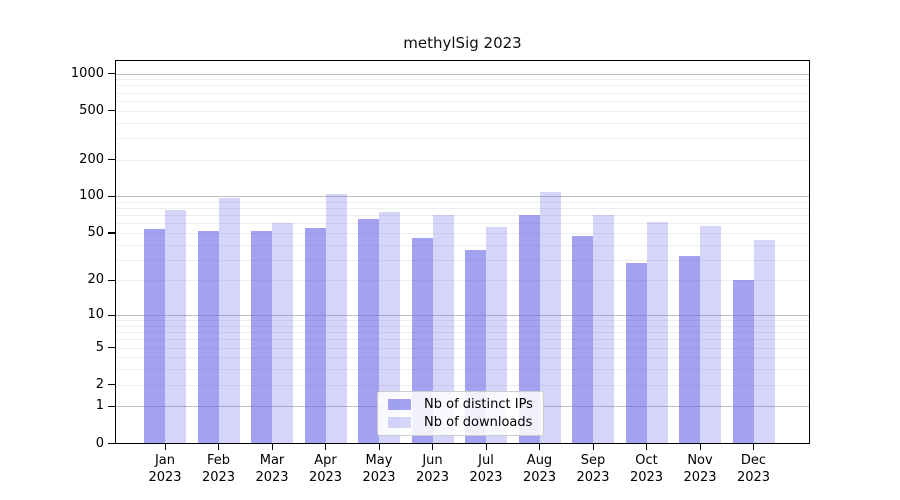 The width and height of the screenshot is (900, 500). Describe the element at coordinates (336, 318) in the screenshot. I see `bar-downloads-apr` at that location.